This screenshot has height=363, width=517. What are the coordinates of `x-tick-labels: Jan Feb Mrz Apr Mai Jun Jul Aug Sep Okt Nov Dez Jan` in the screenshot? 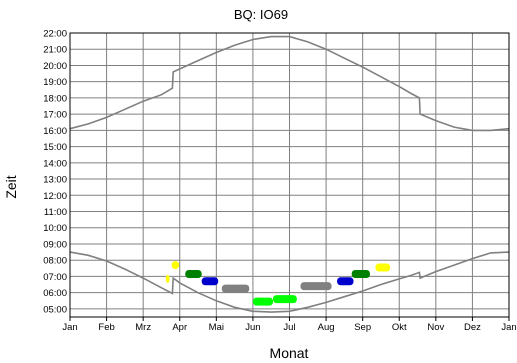 It's located at (289, 327).